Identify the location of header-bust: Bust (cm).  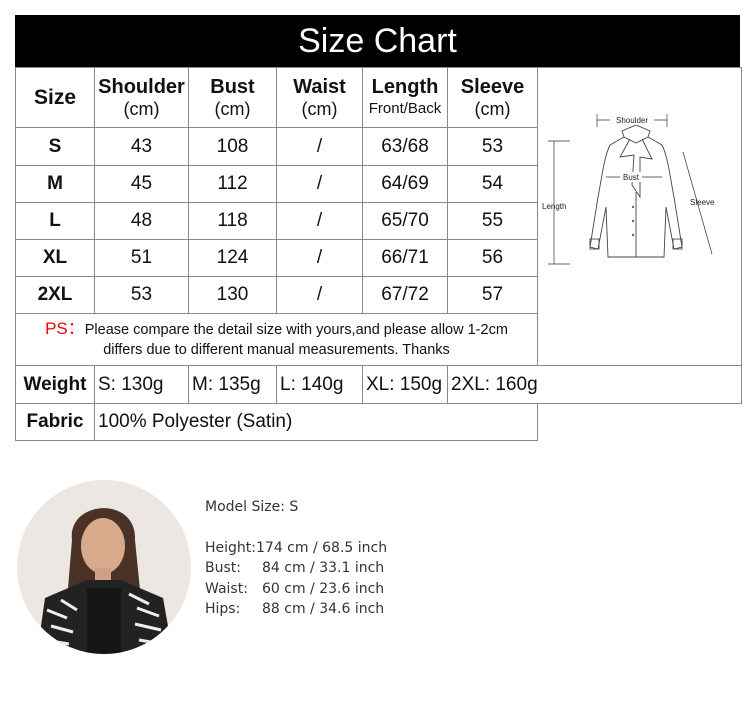
(232, 97).